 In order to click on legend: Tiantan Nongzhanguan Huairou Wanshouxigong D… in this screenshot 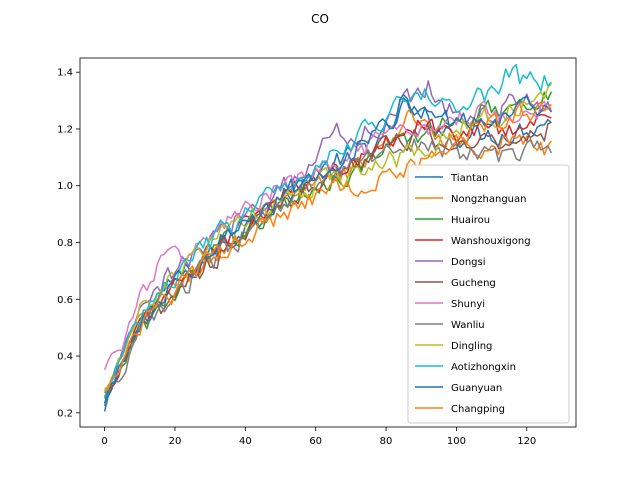, I will do `click(488, 294)`.